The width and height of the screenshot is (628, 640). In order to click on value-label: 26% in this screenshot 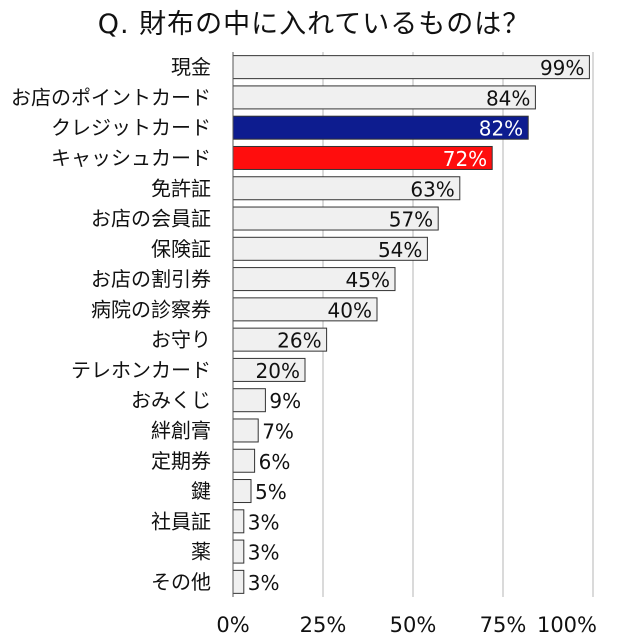, I will do `click(299, 341)`.